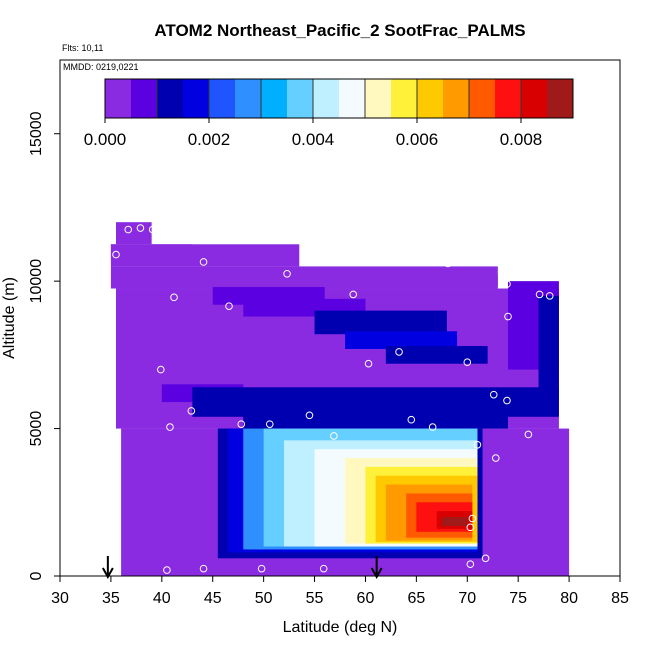  I want to click on x-tick-label: 45, so click(213, 598).